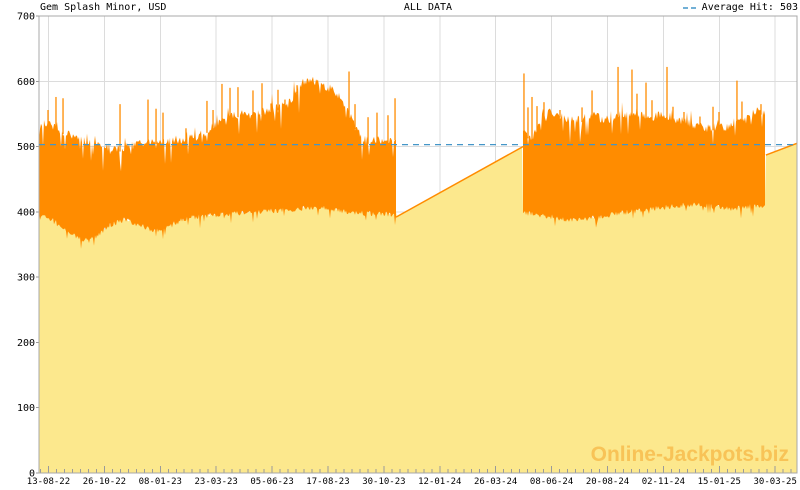 This screenshot has width=800, height=490. Describe the element at coordinates (32, 474) in the screenshot. I see `y-tick-label: 0` at that location.